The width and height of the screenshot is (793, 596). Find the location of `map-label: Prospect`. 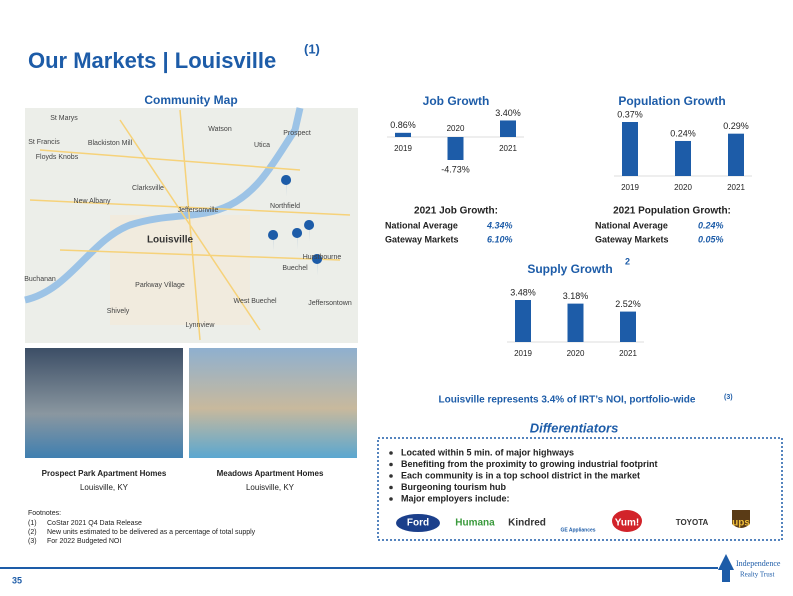

map-label: Prospect is located at coordinates (297, 133).